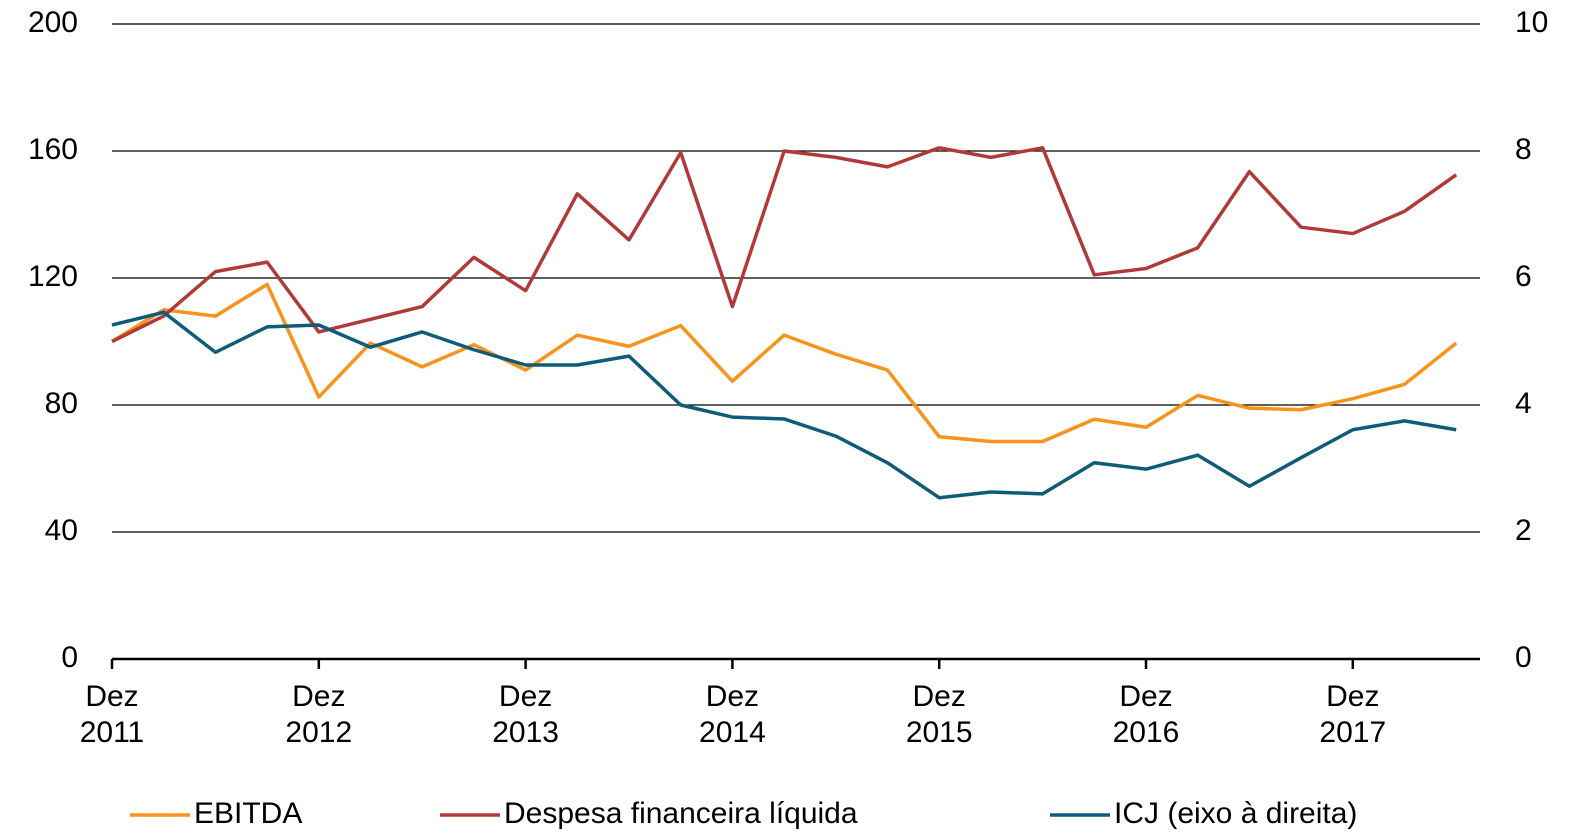  Describe the element at coordinates (248, 813) in the screenshot. I see `legend-label: EBITDA` at that location.